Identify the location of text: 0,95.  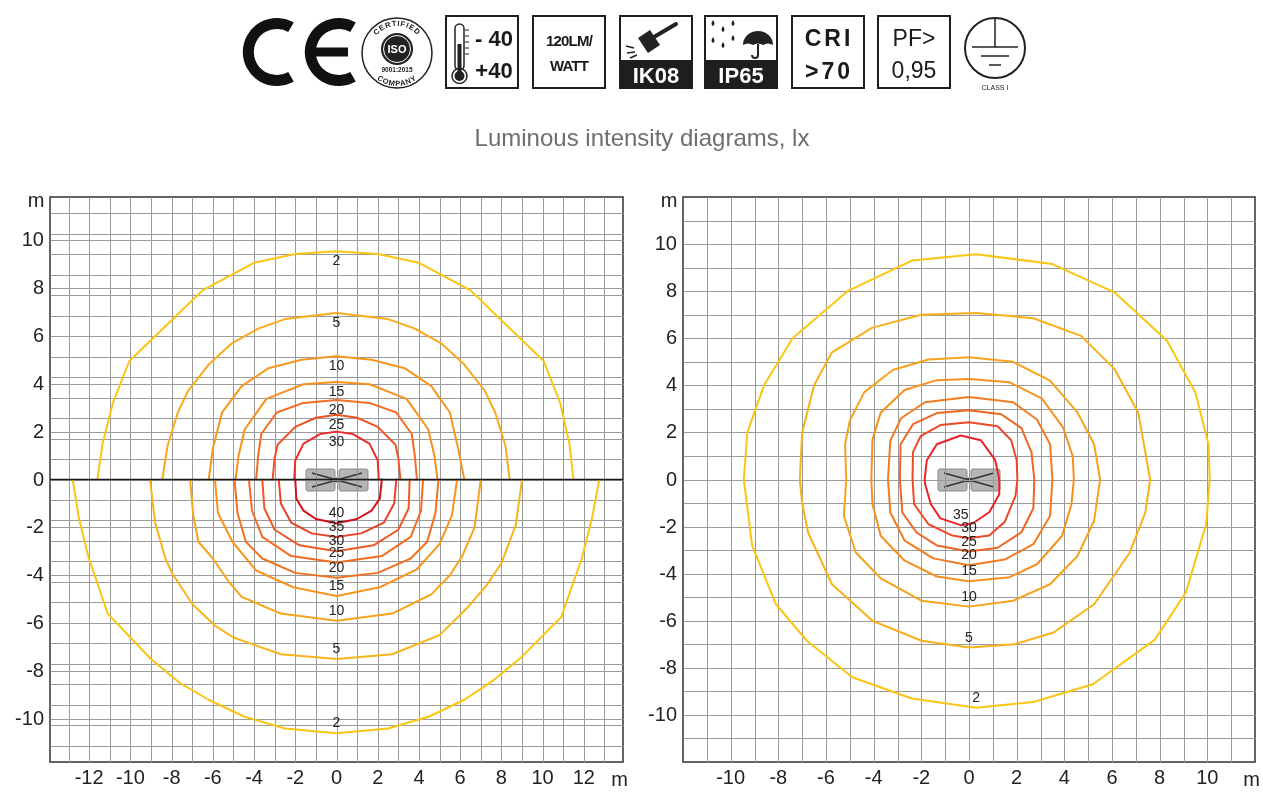
(914, 70).